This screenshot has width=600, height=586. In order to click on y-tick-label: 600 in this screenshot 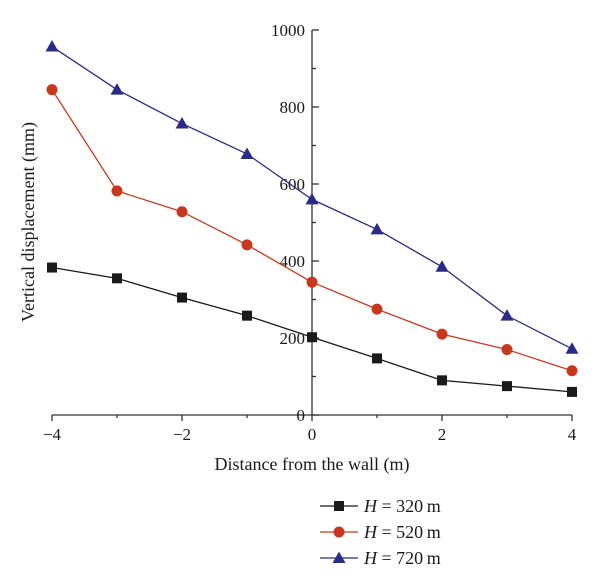, I will do `click(293, 184)`.